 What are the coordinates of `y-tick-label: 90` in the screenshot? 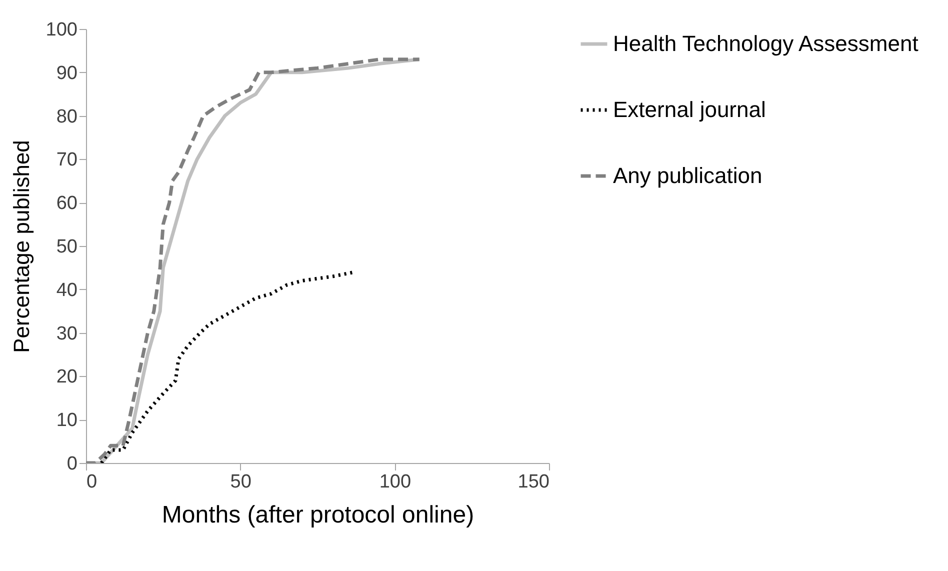 It's located at (67, 73).